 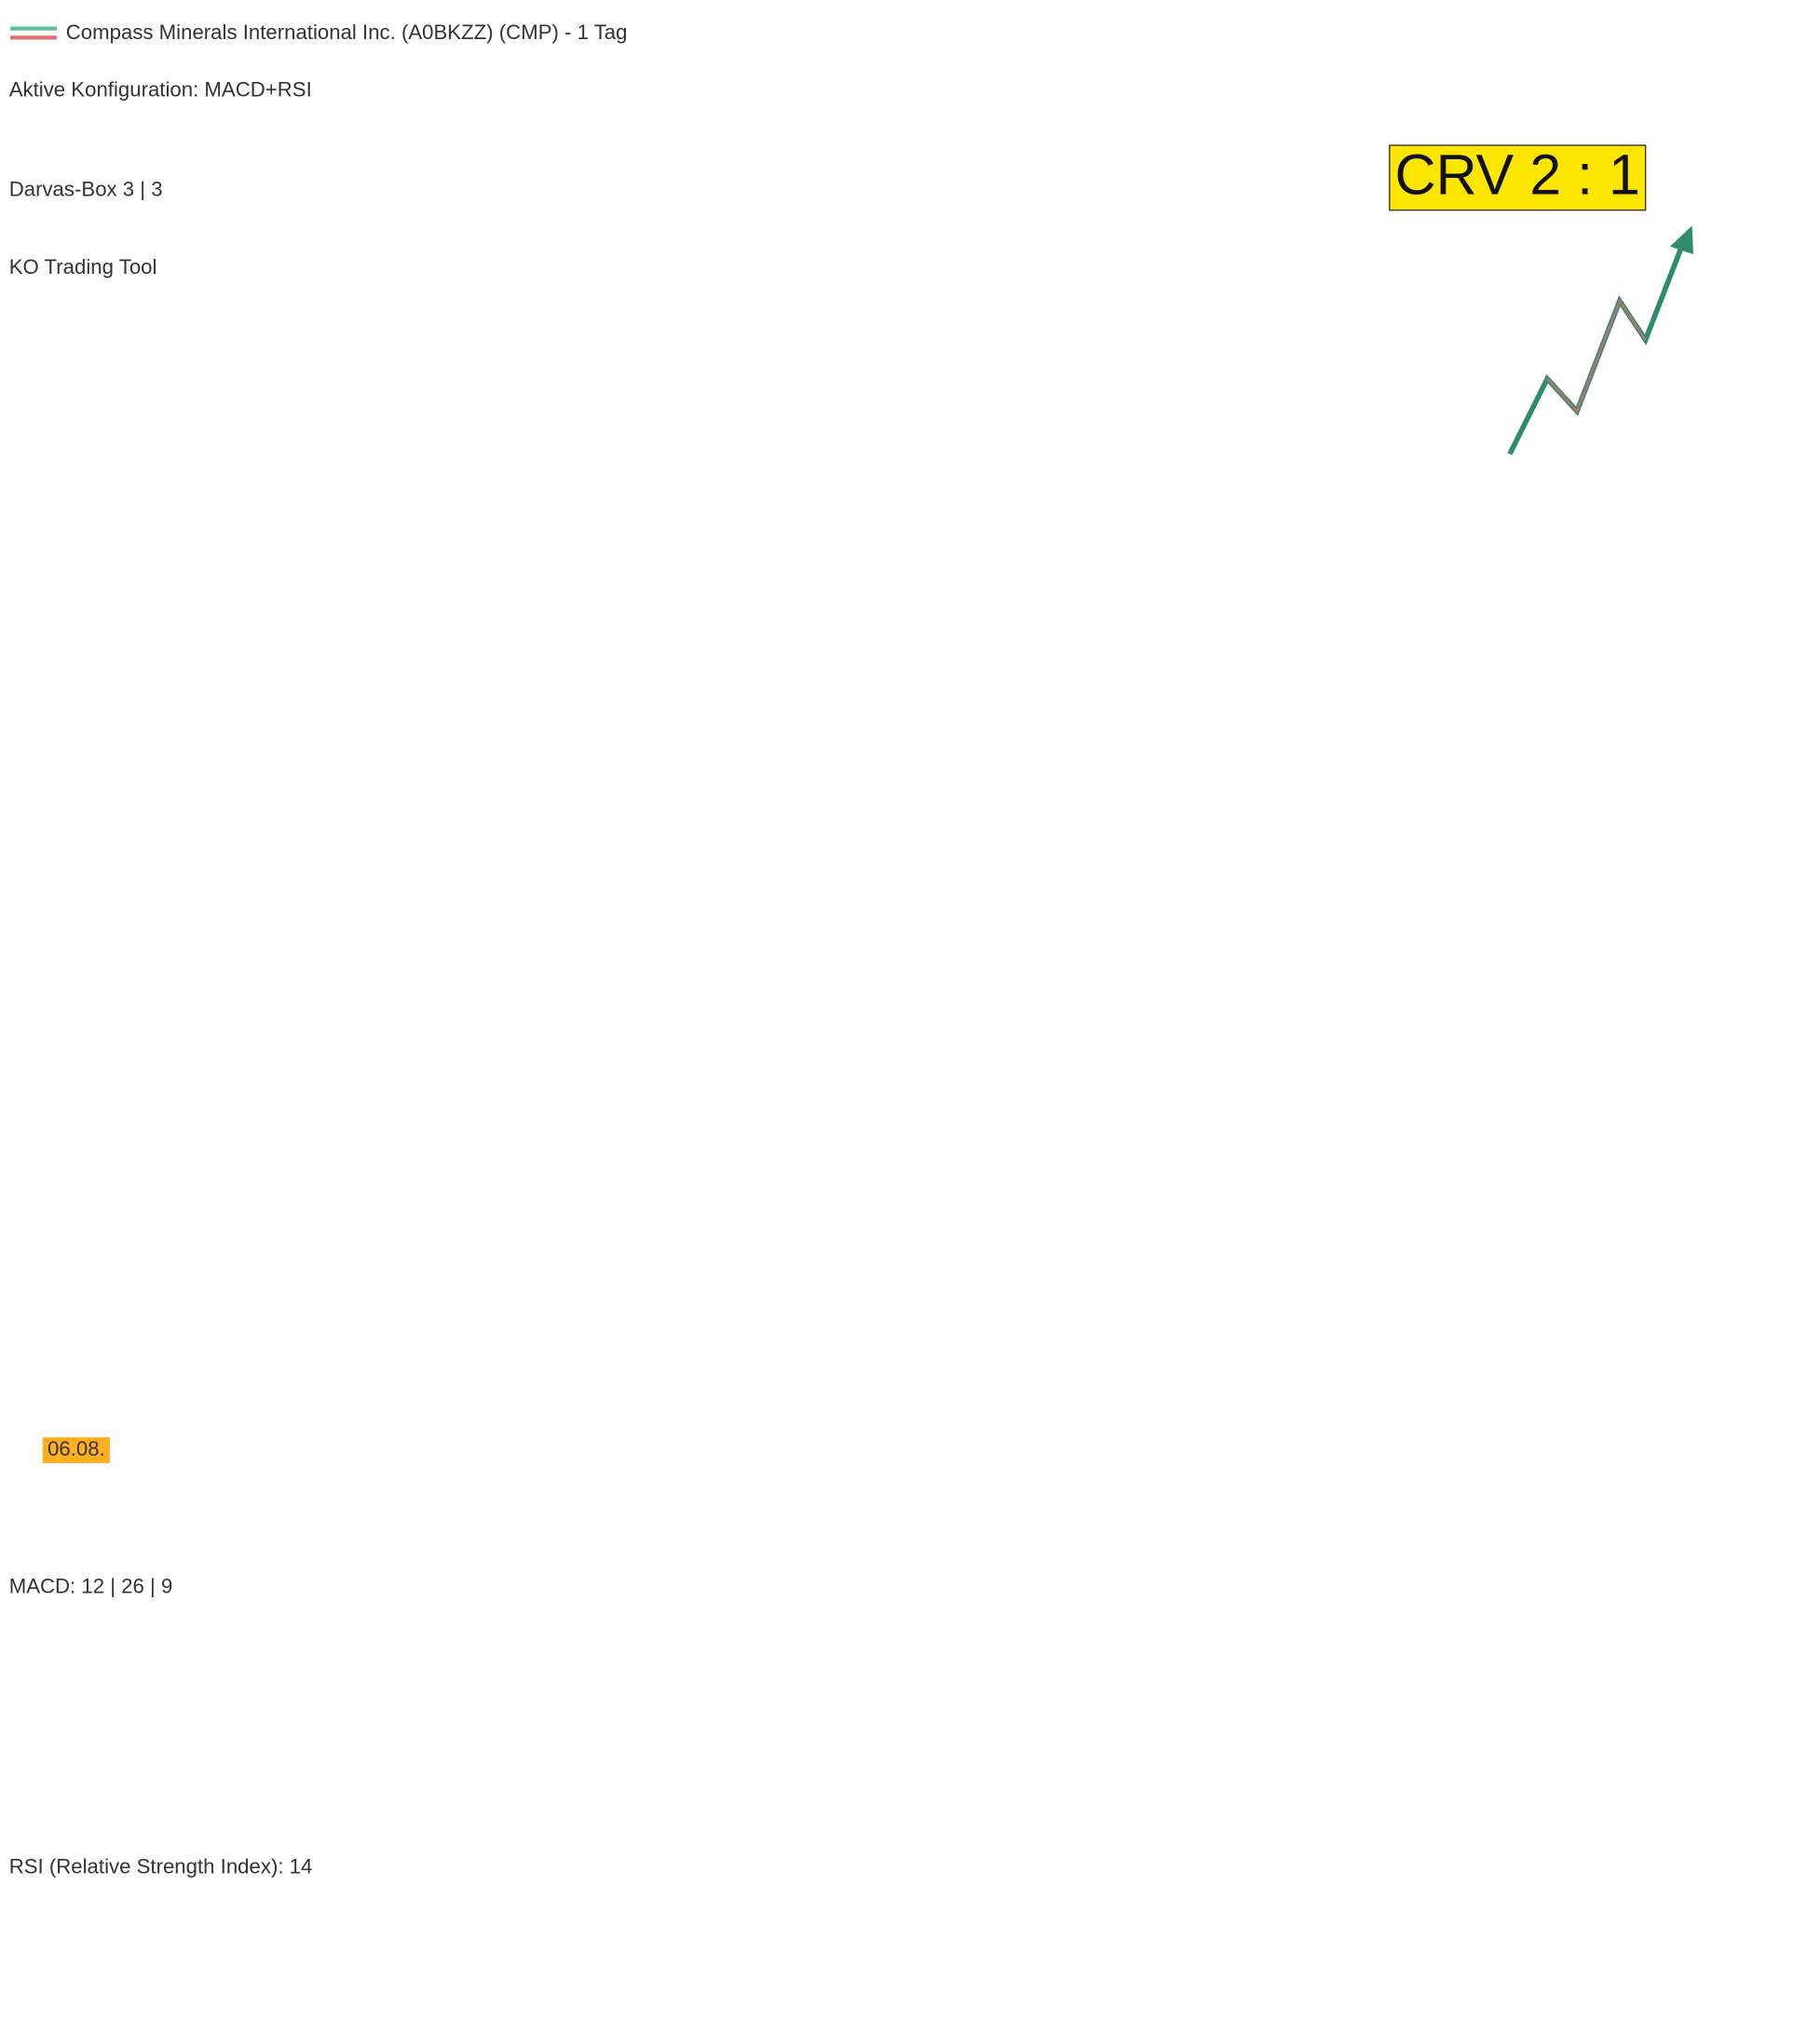 I want to click on cursor-label: 06.08., so click(x=76, y=1448).